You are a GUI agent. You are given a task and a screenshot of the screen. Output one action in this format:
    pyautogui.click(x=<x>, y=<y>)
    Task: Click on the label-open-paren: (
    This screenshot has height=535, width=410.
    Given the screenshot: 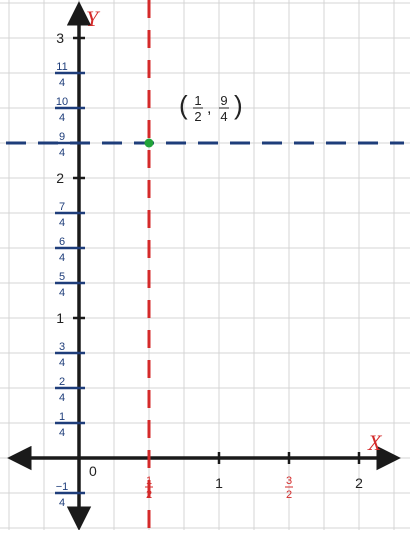 What is the action you would take?
    pyautogui.click(x=183, y=105)
    